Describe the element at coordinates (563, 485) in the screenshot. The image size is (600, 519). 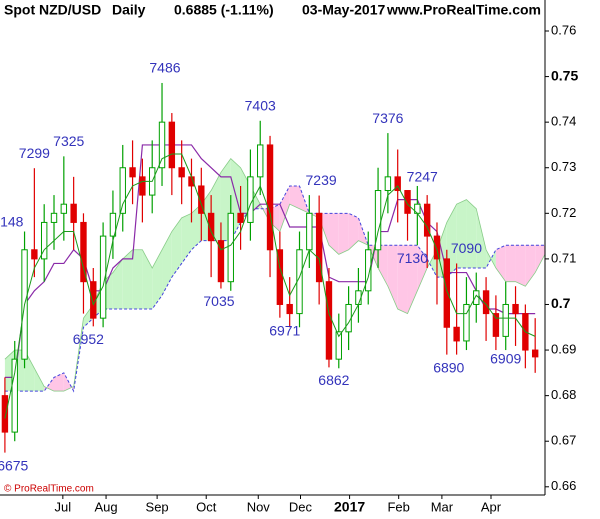
I see `y-tick-label: 0.66` at that location.